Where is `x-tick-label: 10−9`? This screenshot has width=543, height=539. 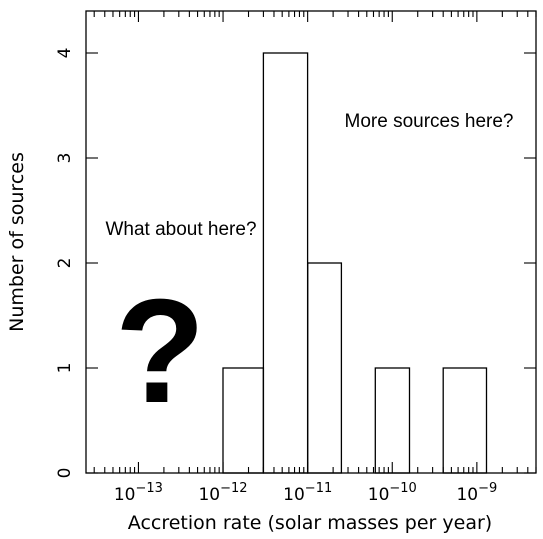
x-tick-label: 10−9 is located at coordinates (476, 493).